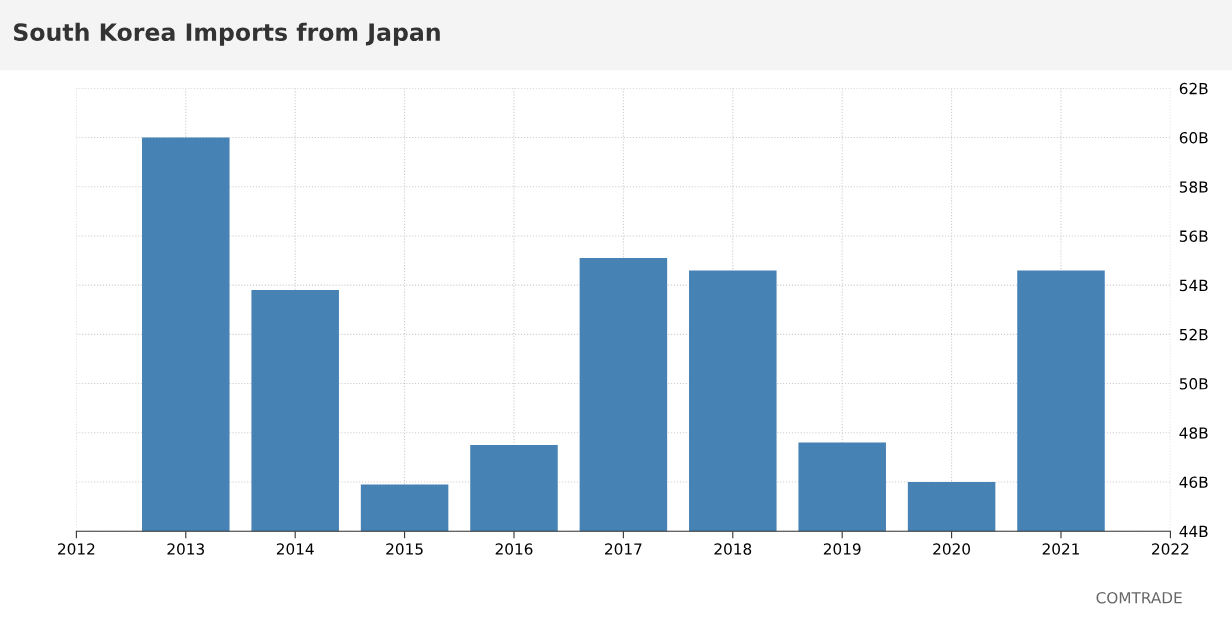 This screenshot has width=1232, height=622. What do you see at coordinates (1193, 334) in the screenshot?
I see `y-tick-label: 52B` at bounding box center [1193, 334].